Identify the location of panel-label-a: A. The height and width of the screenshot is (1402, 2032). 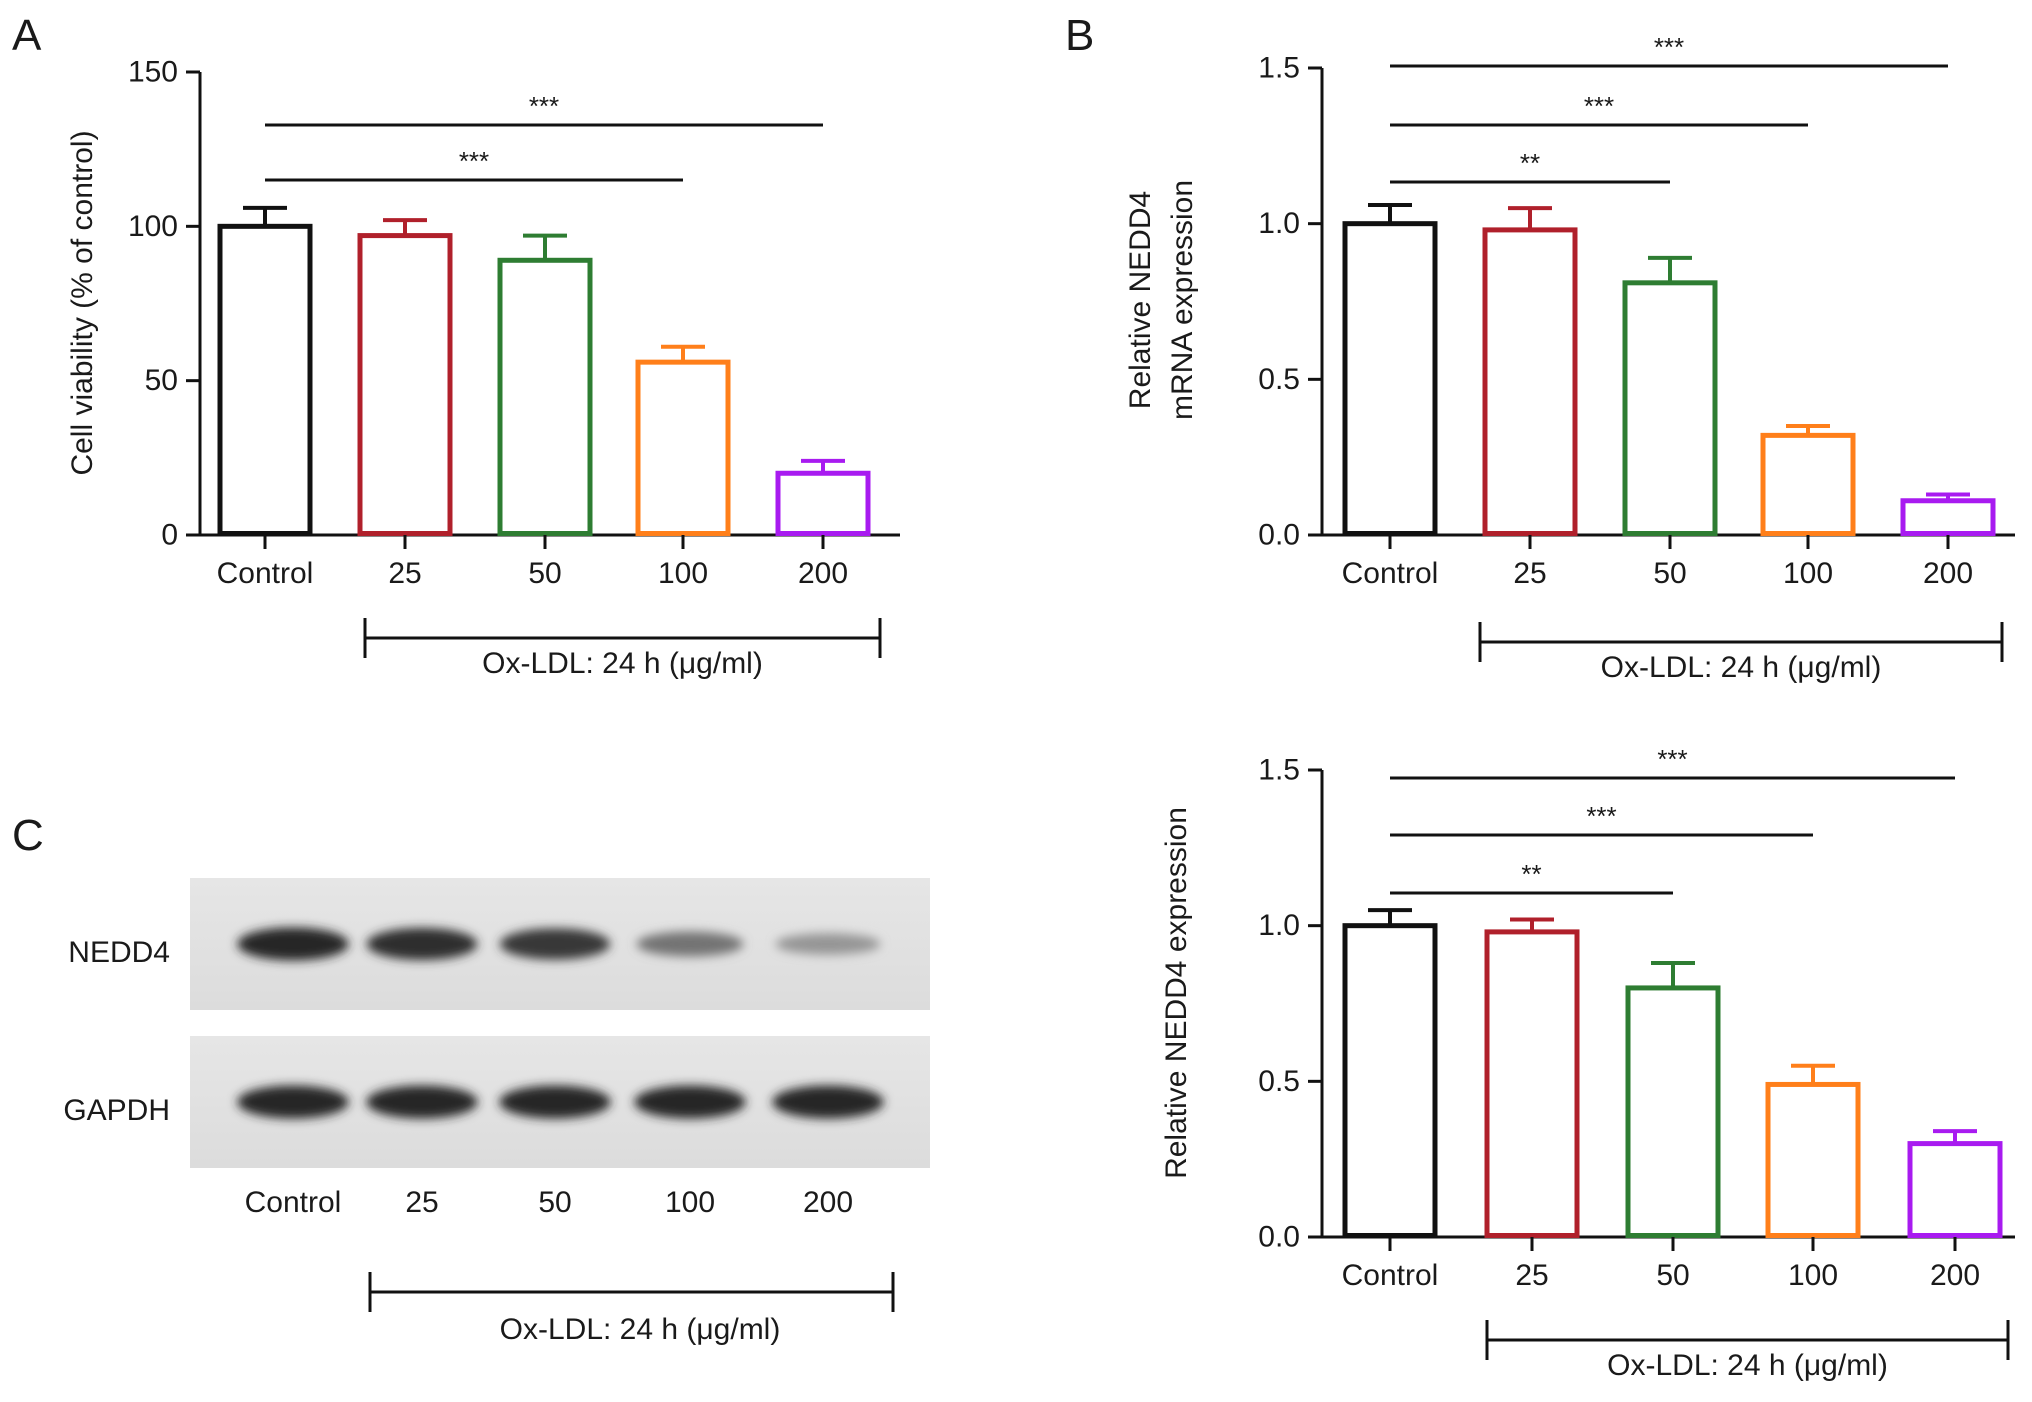
(27, 35).